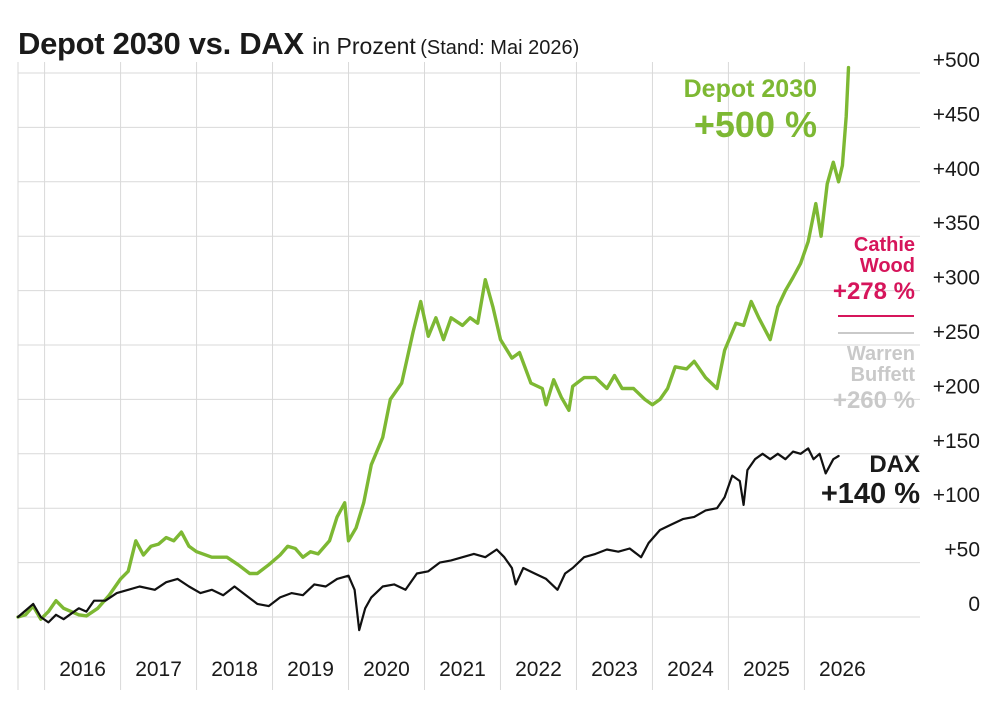  I want to click on y-tick-label: +200, so click(956, 386).